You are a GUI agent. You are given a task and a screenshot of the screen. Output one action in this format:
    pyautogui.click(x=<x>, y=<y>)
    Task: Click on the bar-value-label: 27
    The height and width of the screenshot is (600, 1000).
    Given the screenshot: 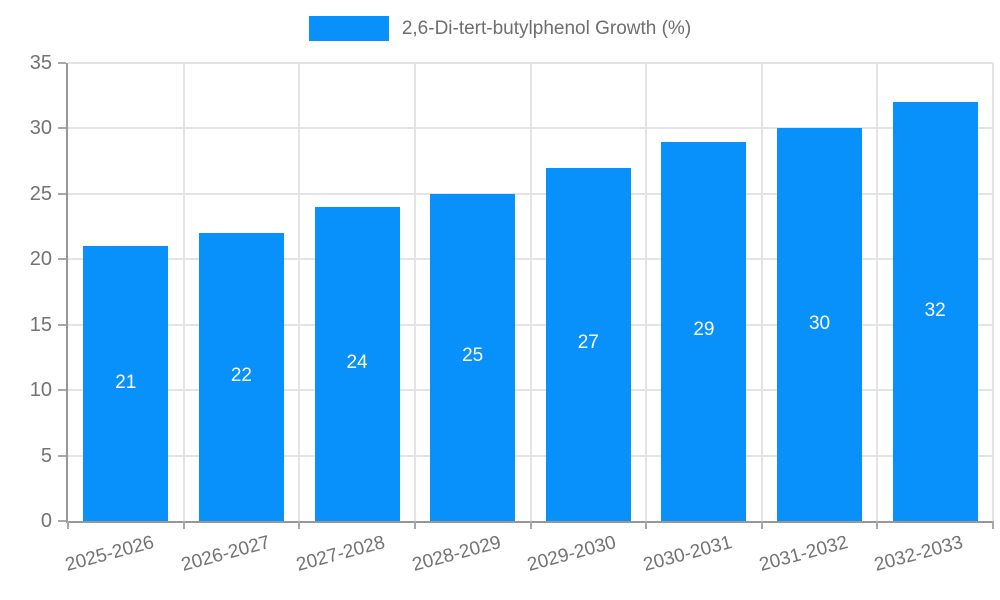 What is the action you would take?
    pyautogui.click(x=588, y=343)
    